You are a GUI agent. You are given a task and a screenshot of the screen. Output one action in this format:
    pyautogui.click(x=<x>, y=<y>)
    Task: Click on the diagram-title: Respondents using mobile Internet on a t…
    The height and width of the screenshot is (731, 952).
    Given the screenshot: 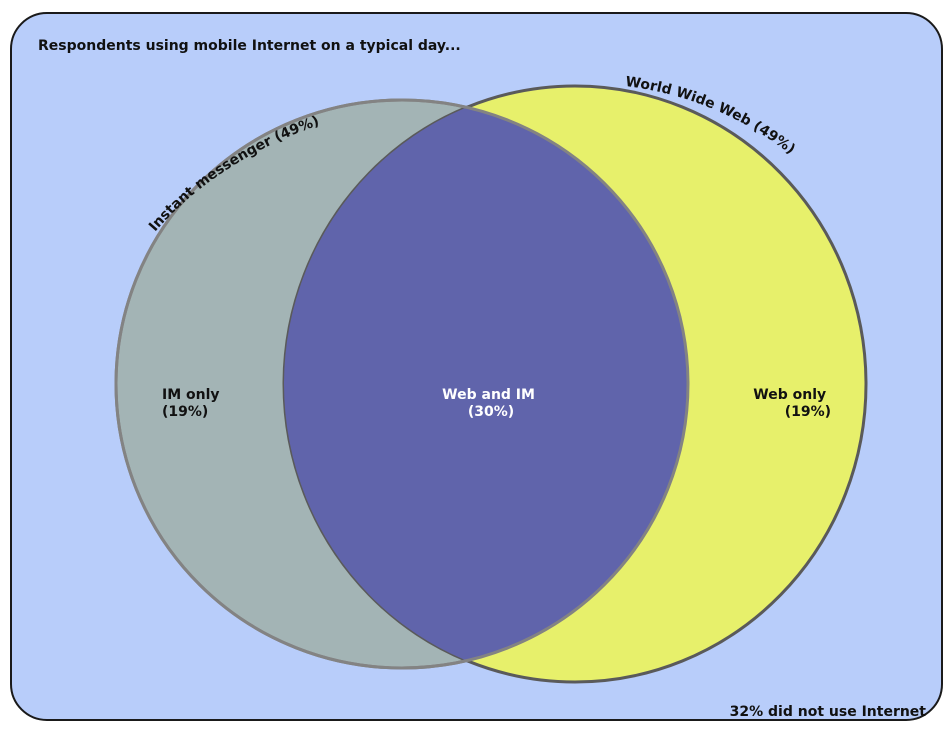 What is the action you would take?
    pyautogui.click(x=249, y=46)
    